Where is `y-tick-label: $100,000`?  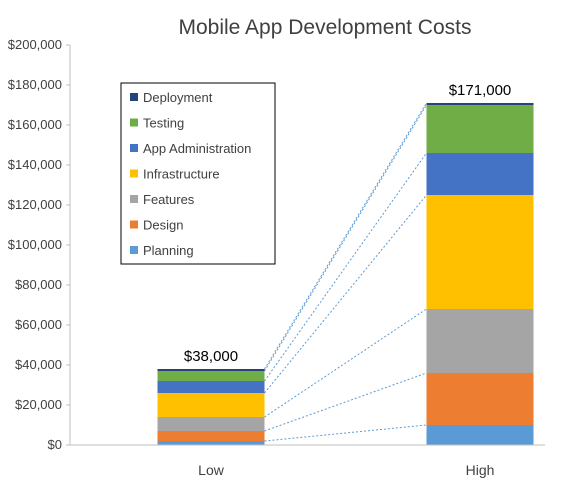 y-tick-label: $100,000 is located at coordinates (35, 244).